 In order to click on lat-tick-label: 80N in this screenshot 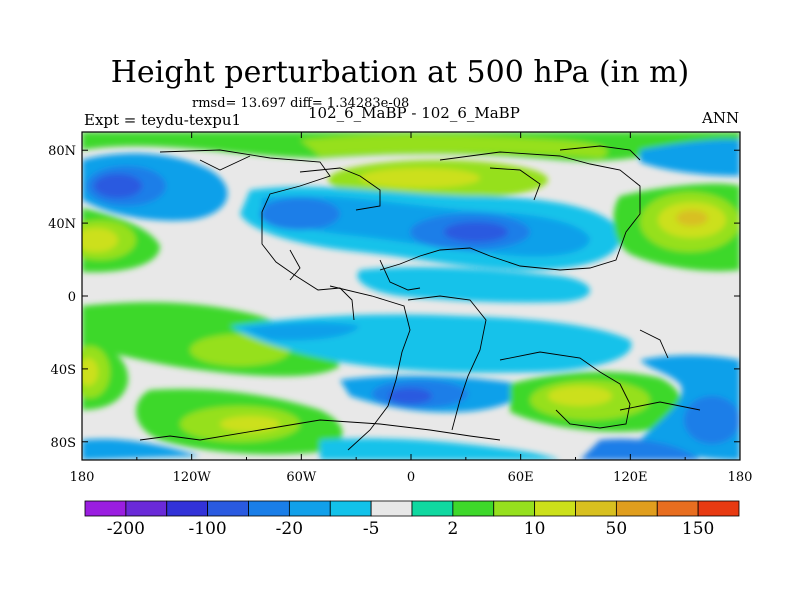, I will do `click(62, 151)`.